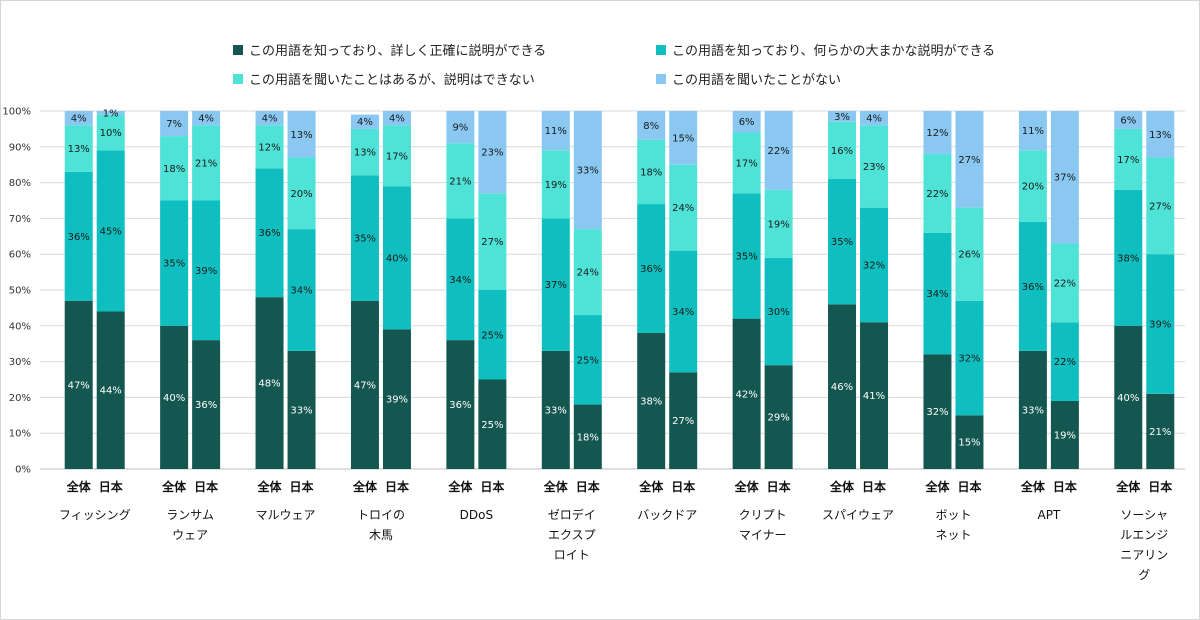 This screenshot has height=620, width=1200. What do you see at coordinates (238, 49) in the screenshot?
I see `legend-swatch-detailed` at bounding box center [238, 49].